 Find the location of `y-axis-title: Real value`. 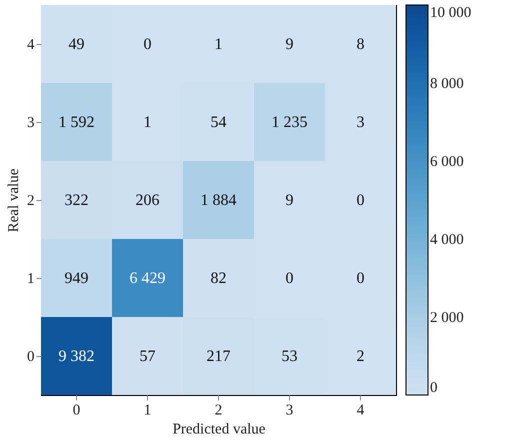

y-axis-title: Real value is located at coordinates (14, 200).